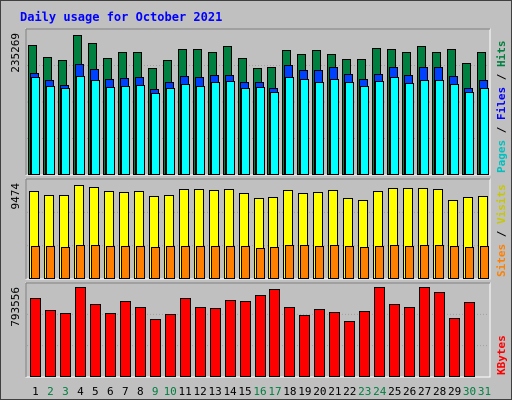 Image resolution: width=512 pixels, height=400 pixels. Describe the element at coordinates (319, 391) in the screenshot. I see `x-tick-label: 20` at that location.